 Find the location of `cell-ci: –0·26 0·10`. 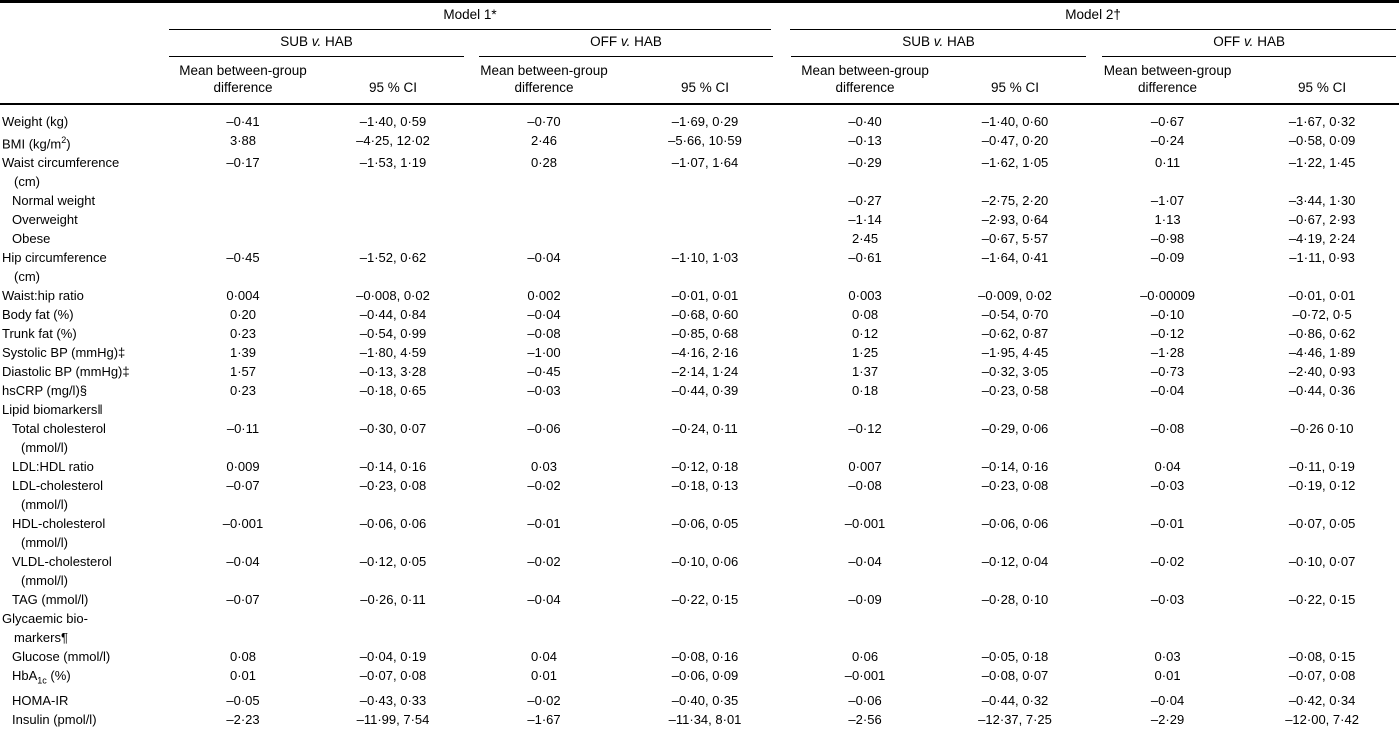

cell-ci: –0·26 0·10 is located at coordinates (1322, 429).